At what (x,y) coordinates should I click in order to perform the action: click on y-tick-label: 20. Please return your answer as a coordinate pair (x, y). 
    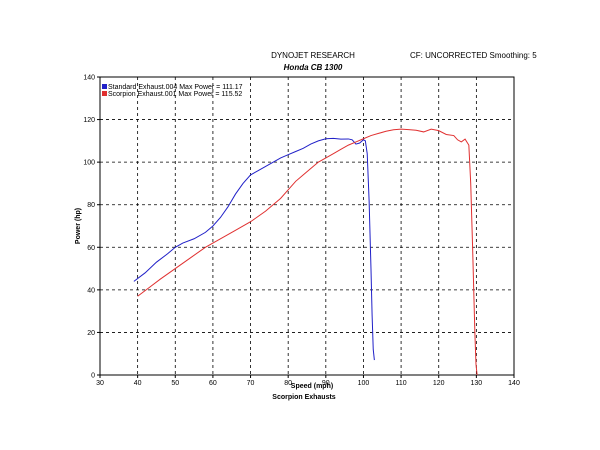
    Looking at the image, I should click on (91, 333).